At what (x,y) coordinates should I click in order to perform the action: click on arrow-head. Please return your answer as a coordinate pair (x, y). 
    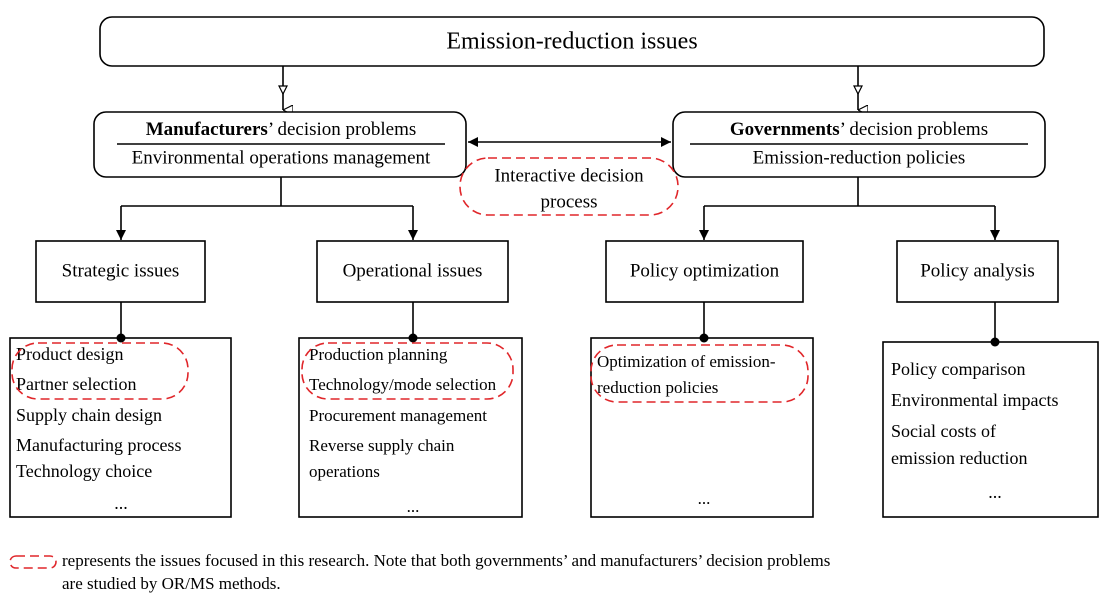
    Looking at the image, I should click on (570, 90).